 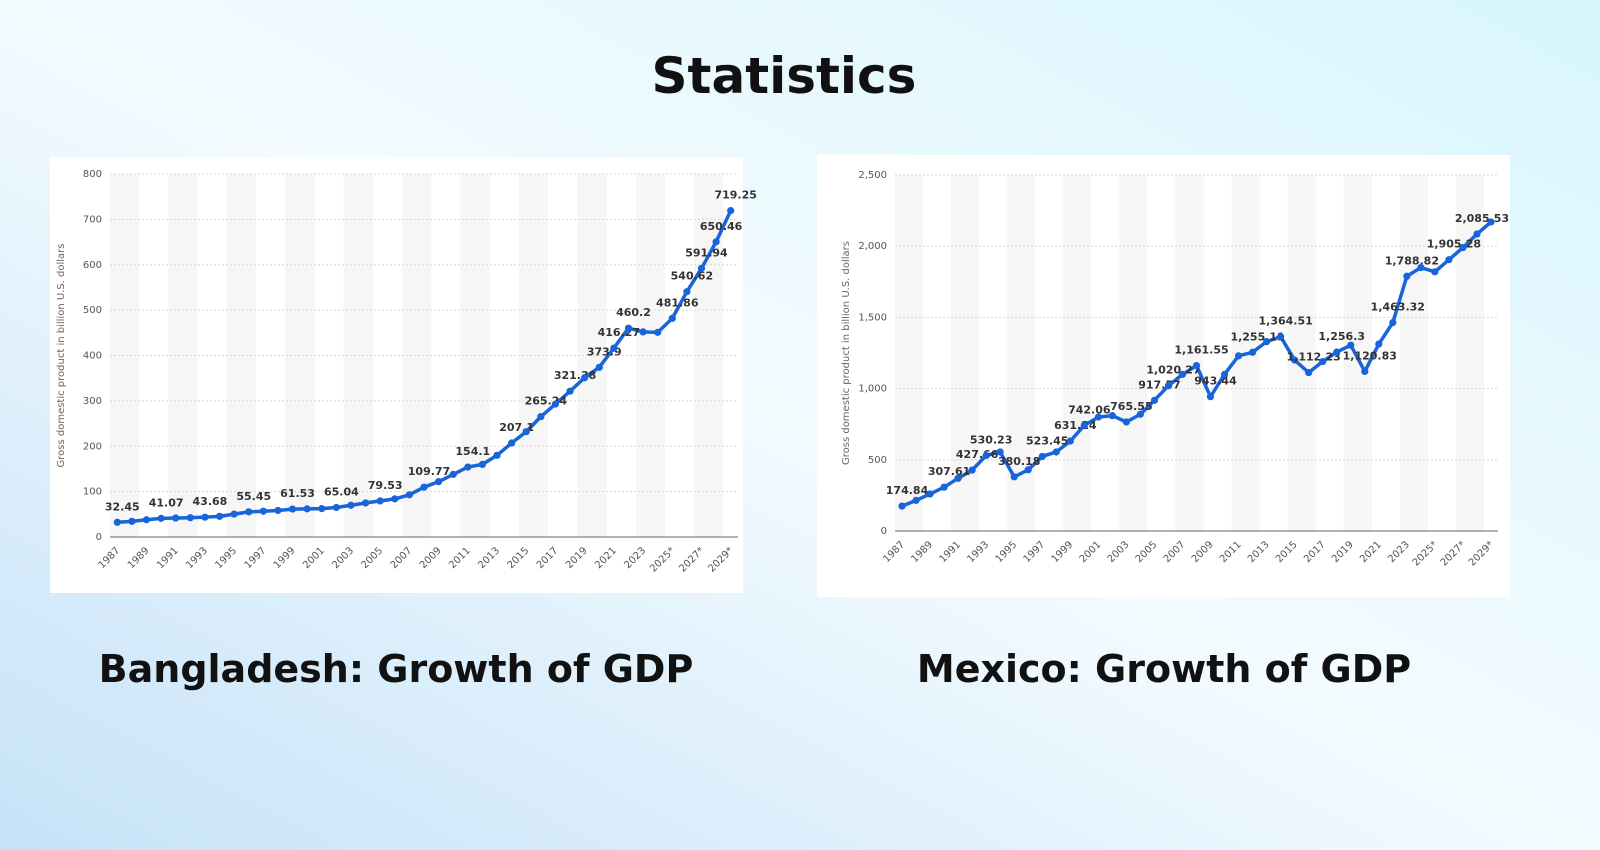 What do you see at coordinates (210, 501) in the screenshot?
I see `data-label: 43.68` at bounding box center [210, 501].